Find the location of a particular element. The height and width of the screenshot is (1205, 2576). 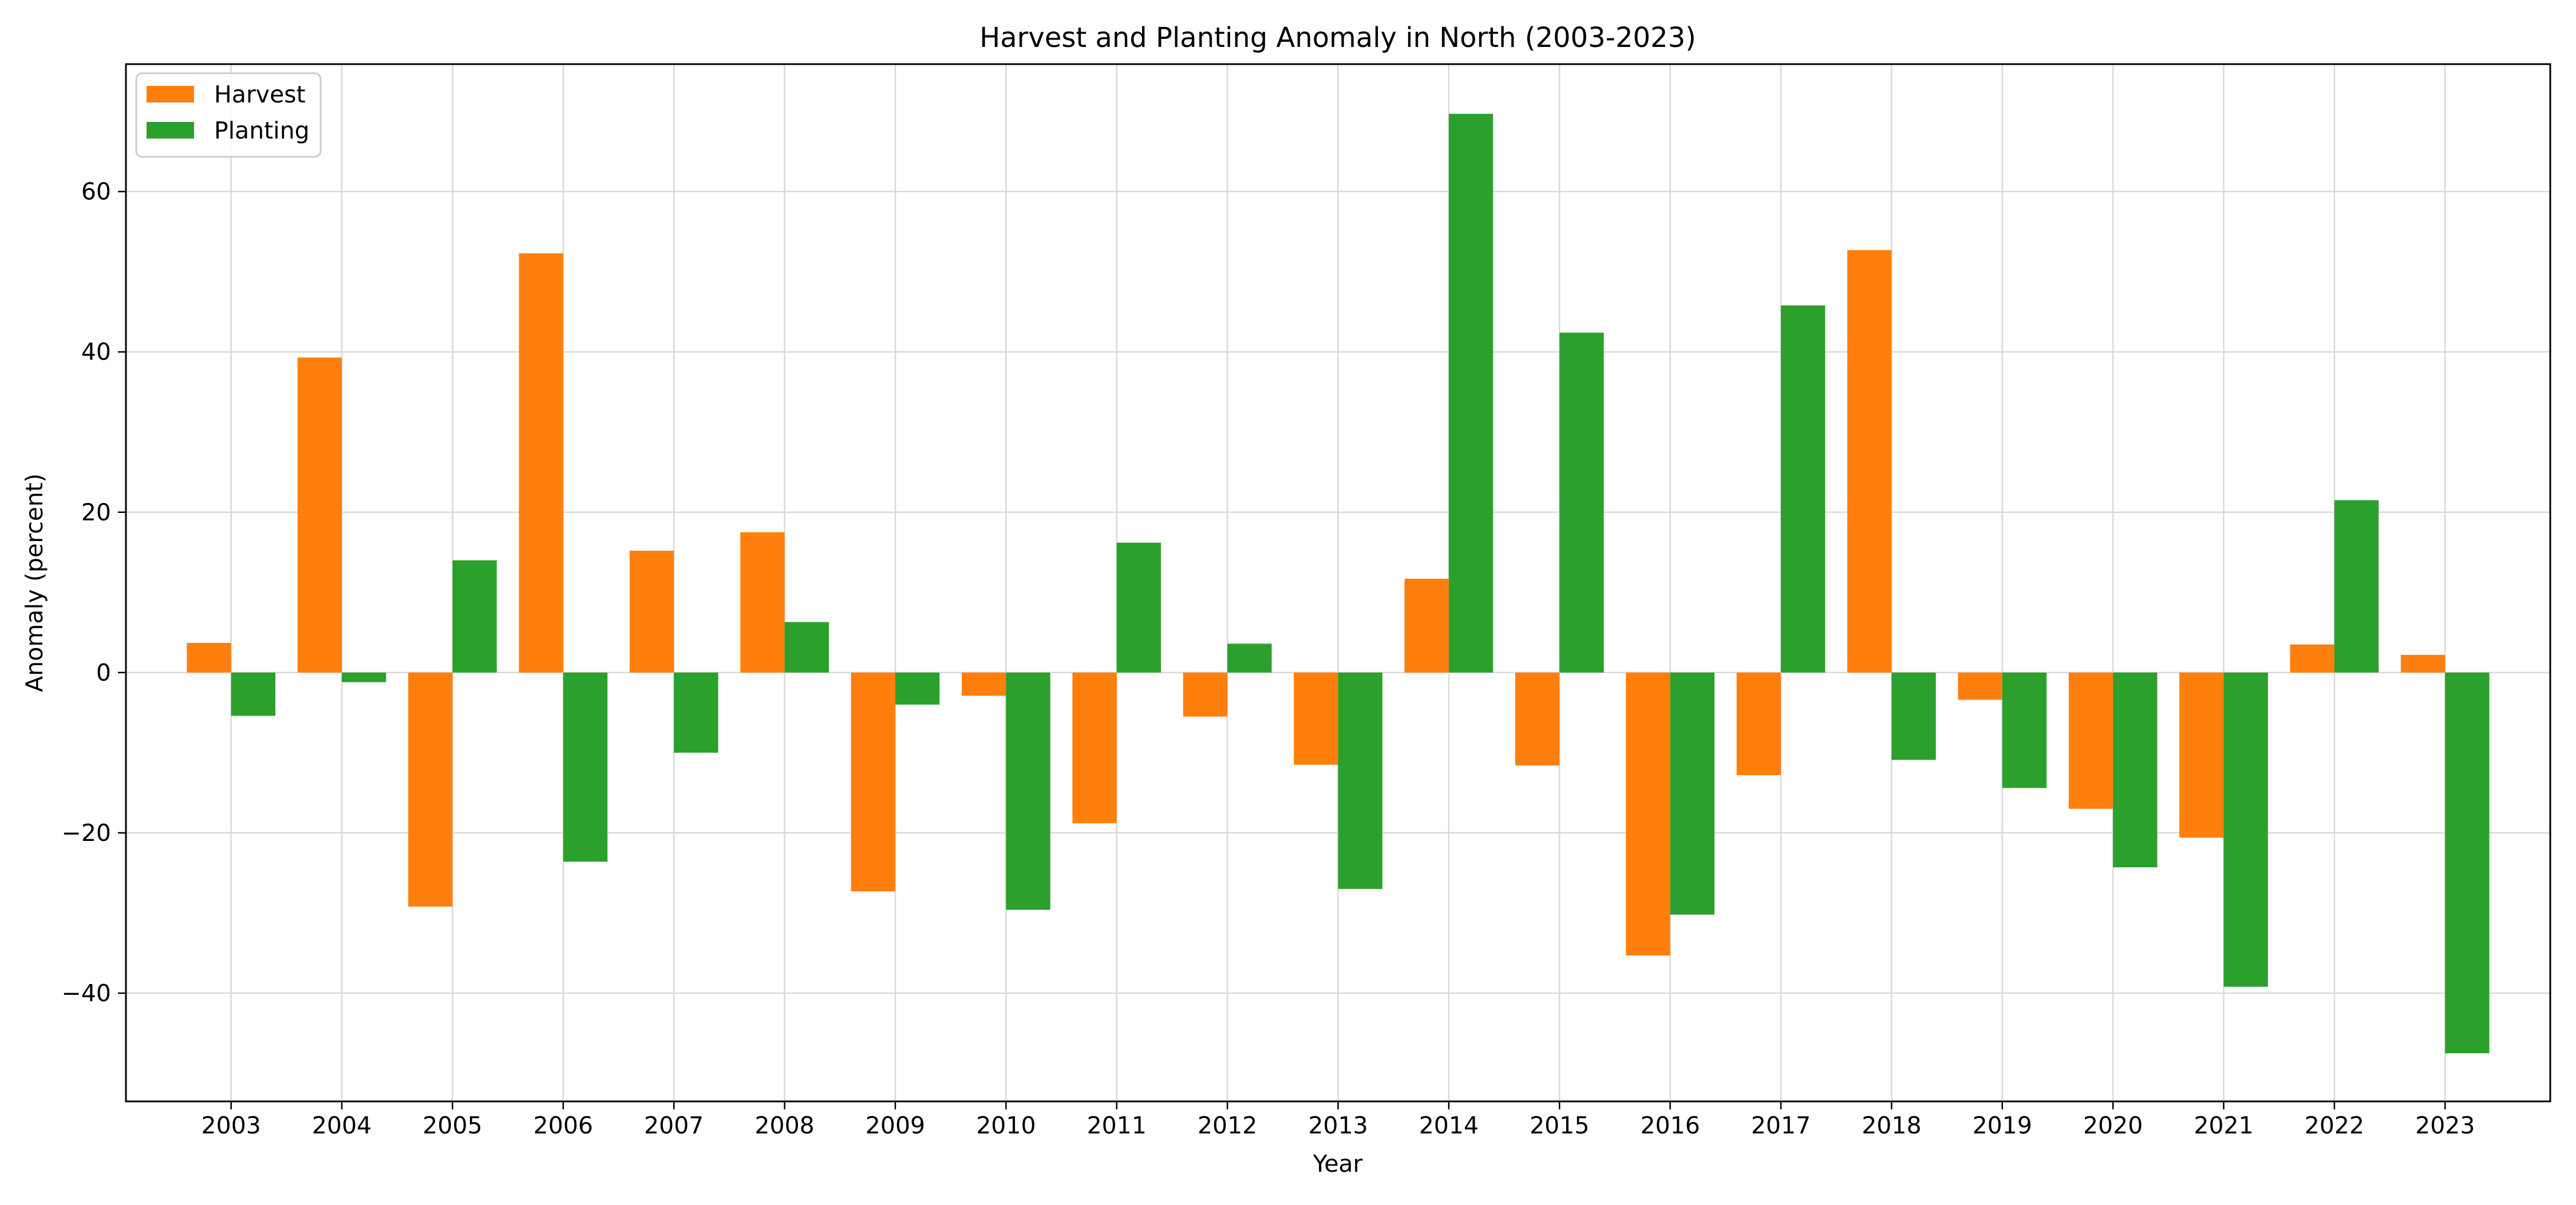

y-tick-label: −20 is located at coordinates (86, 833).